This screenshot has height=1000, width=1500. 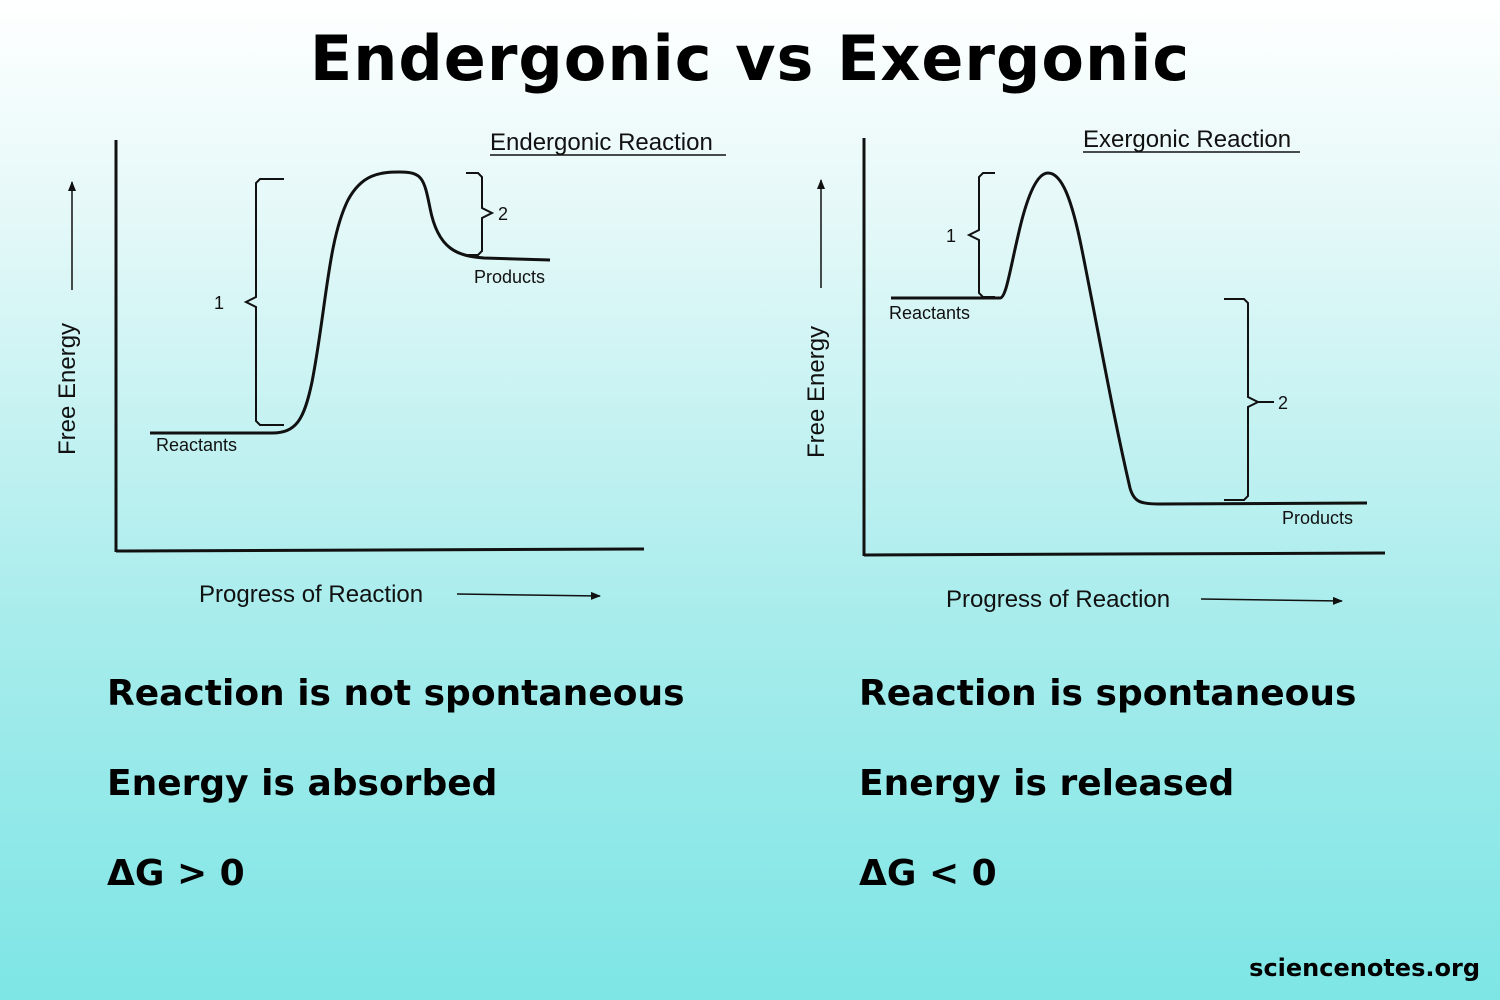 I want to click on endergonic-energy-curve, so click(x=350, y=302).